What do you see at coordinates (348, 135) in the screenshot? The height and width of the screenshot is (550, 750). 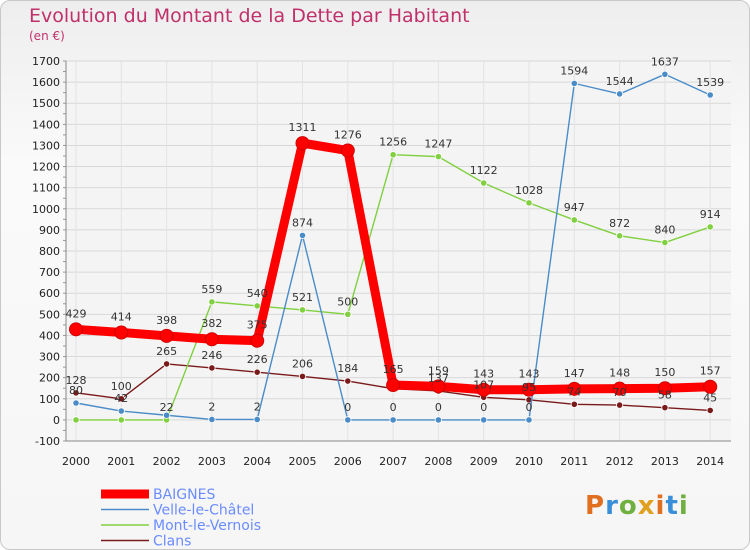 I see `data-label: 1276` at bounding box center [348, 135].